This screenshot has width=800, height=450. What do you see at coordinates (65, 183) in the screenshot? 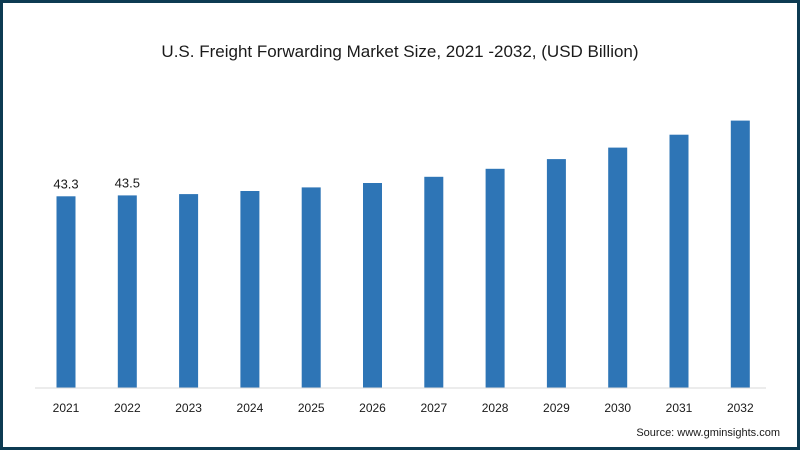
I see `data-label-2021: 43.3` at bounding box center [65, 183].